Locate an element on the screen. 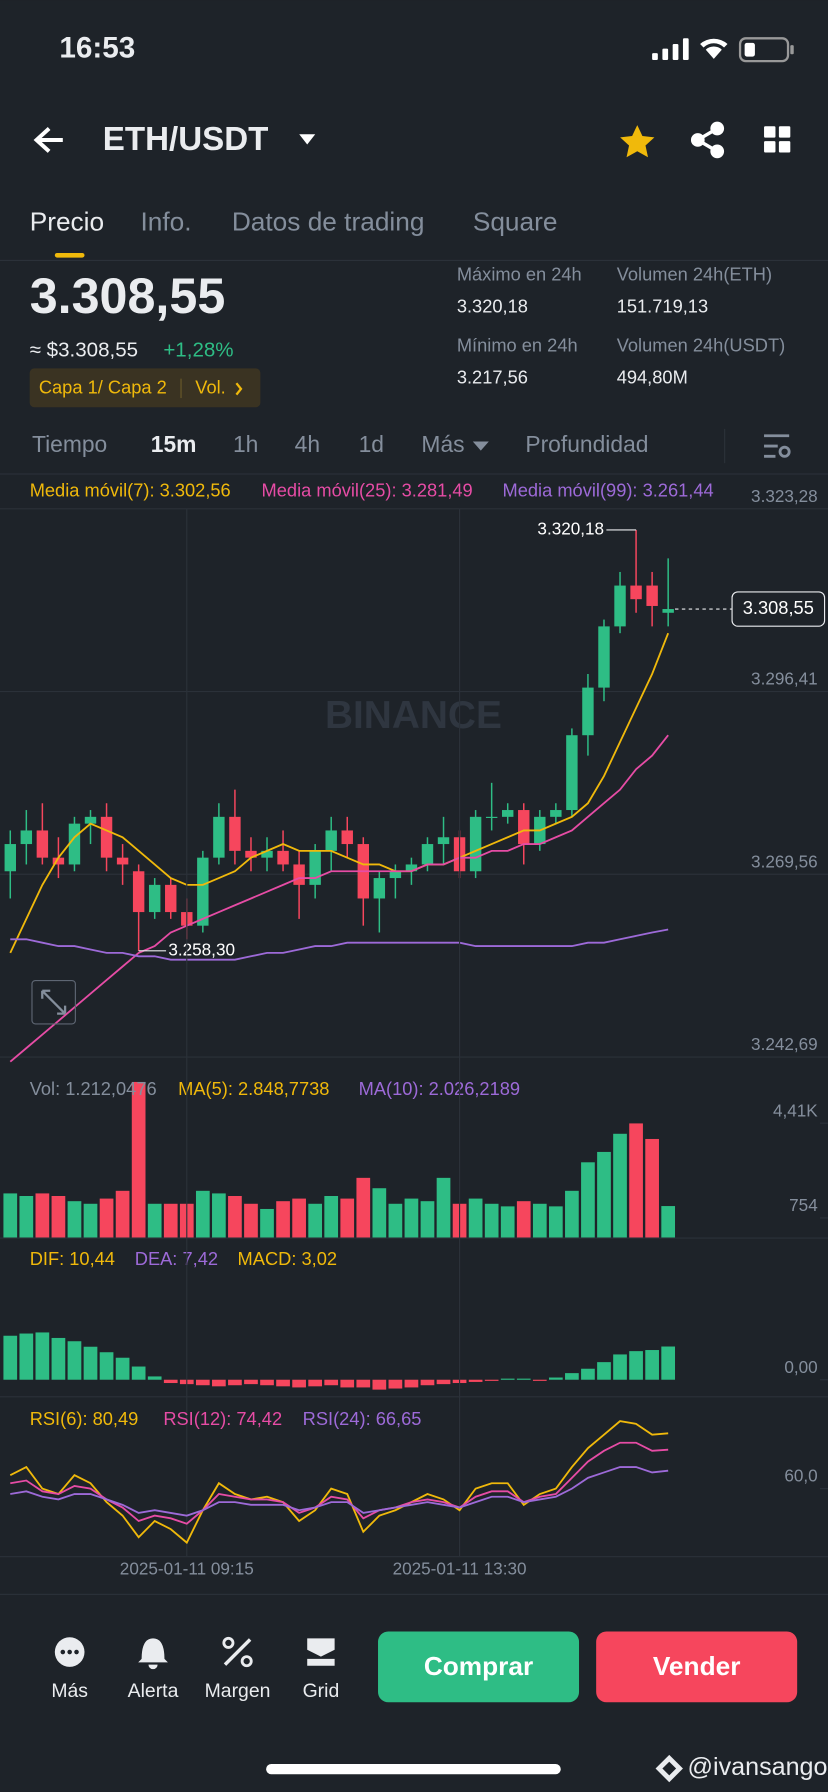  status-icons is located at coordinates (723, 50).